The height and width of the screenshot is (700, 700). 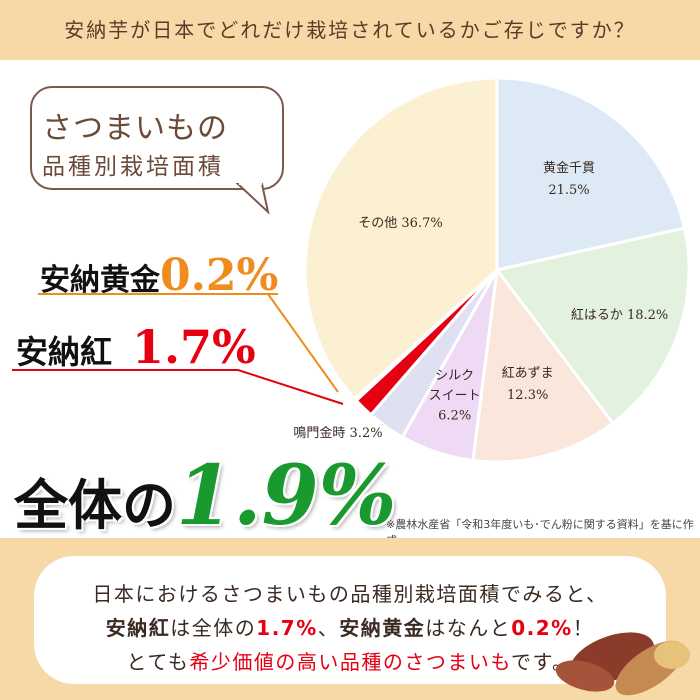 I want to click on description-line-1: 日本におけるさつまいもの品種別栽培面積でみると、, so click(x=350, y=594).